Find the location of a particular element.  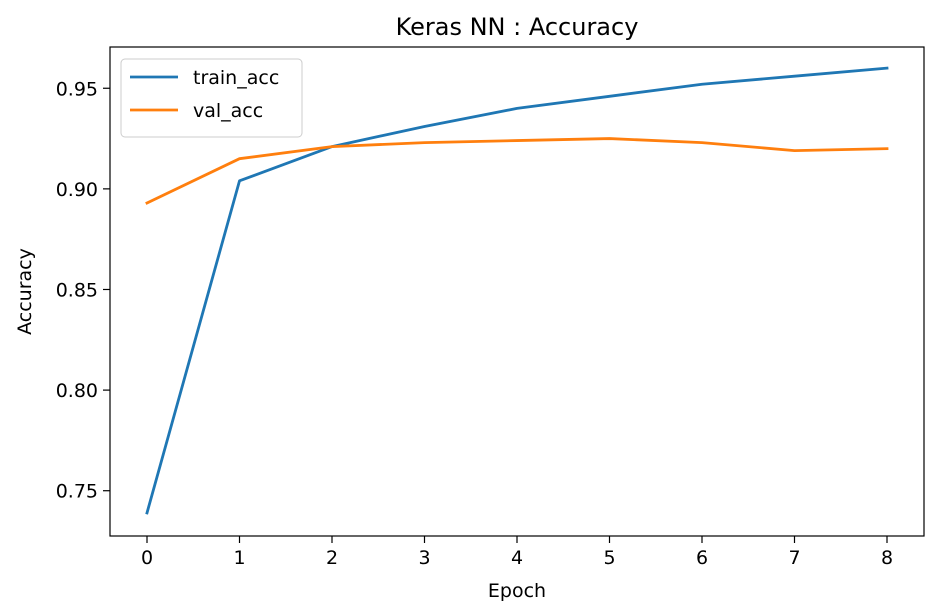

y-axis: 0.75 0.80 0.85 0.90 0.95 is located at coordinates (83, 290).